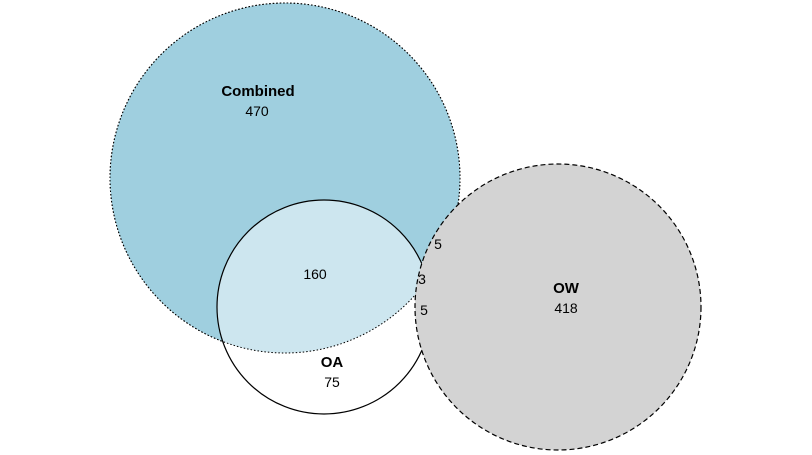  What do you see at coordinates (257, 111) in the screenshot?
I see `combined-only-count: 470` at bounding box center [257, 111].